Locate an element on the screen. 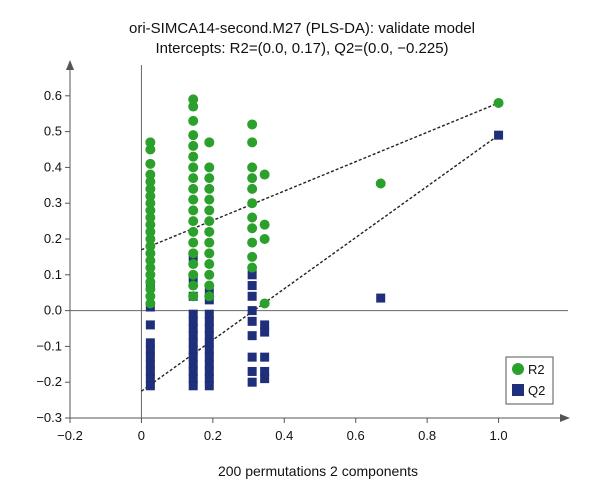 This screenshot has width=600, height=500. x-tick-label: 0.8 is located at coordinates (427, 435).